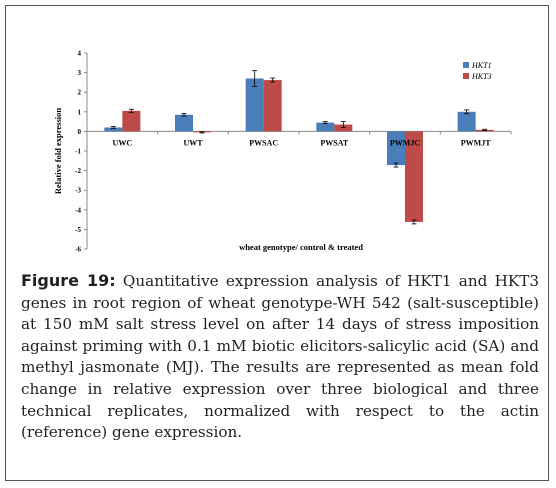 The width and height of the screenshot is (556, 488). What do you see at coordinates (405, 142) in the screenshot?
I see `x-category-label: PWMJC` at bounding box center [405, 142].